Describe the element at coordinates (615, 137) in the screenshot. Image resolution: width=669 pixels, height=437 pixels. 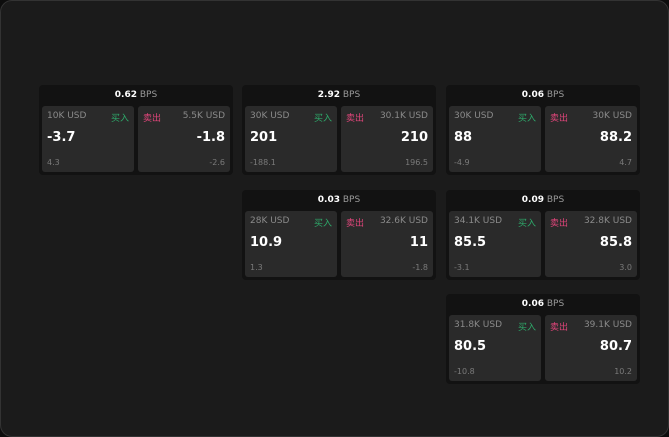
I see `sell-price: 88.2` at that location.